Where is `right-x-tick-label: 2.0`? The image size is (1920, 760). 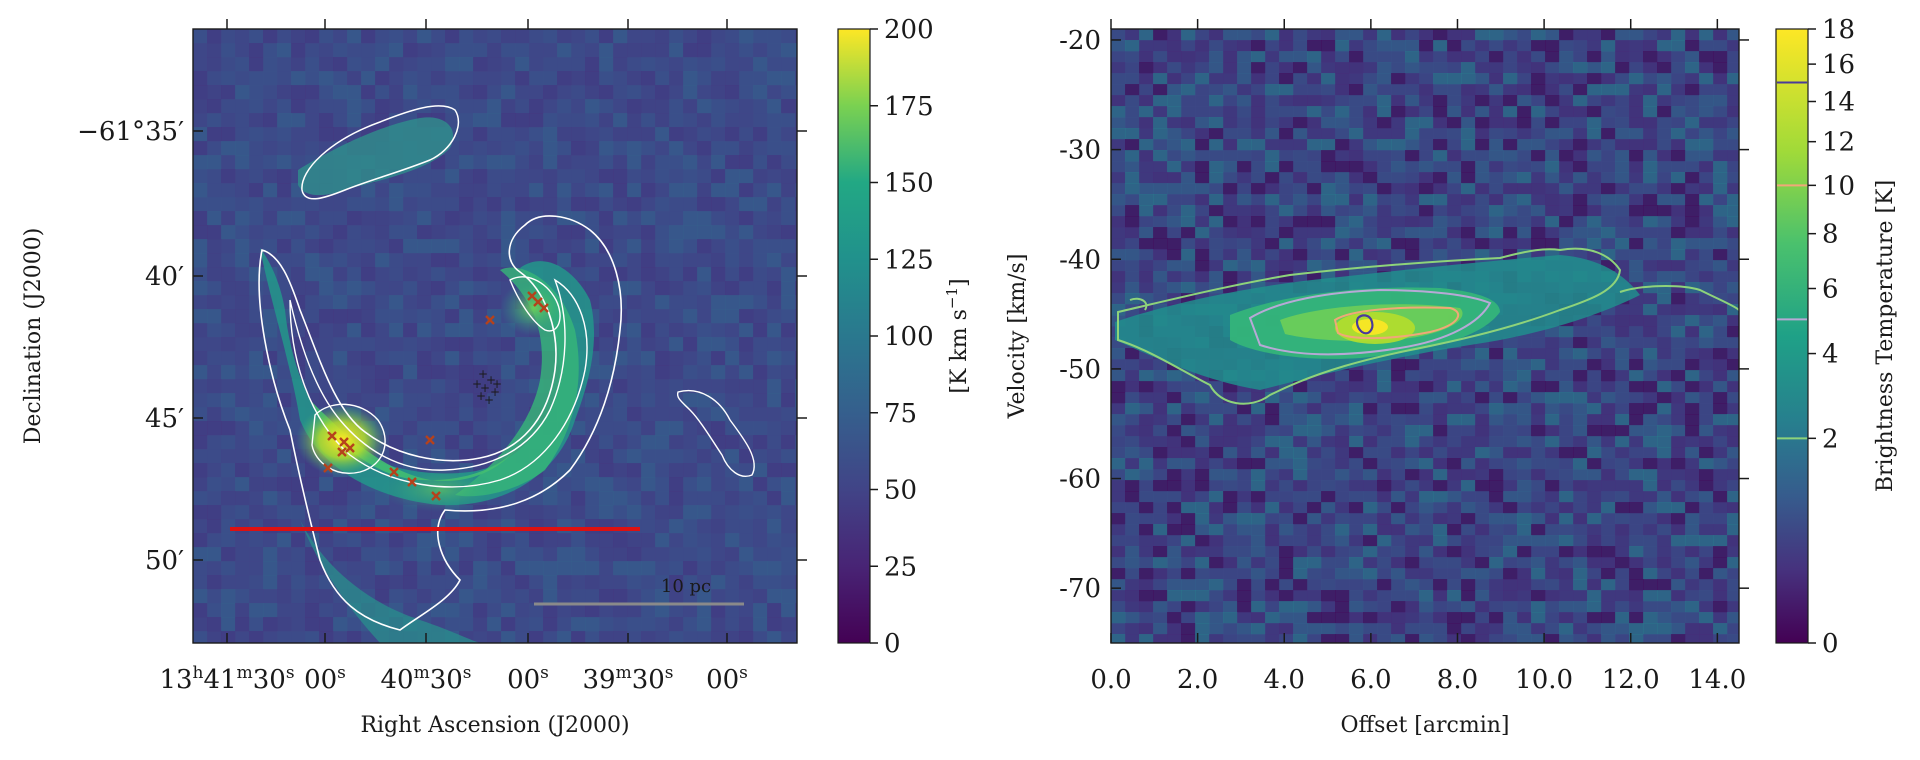 right-x-tick-label: 2.0 is located at coordinates (1197, 680).